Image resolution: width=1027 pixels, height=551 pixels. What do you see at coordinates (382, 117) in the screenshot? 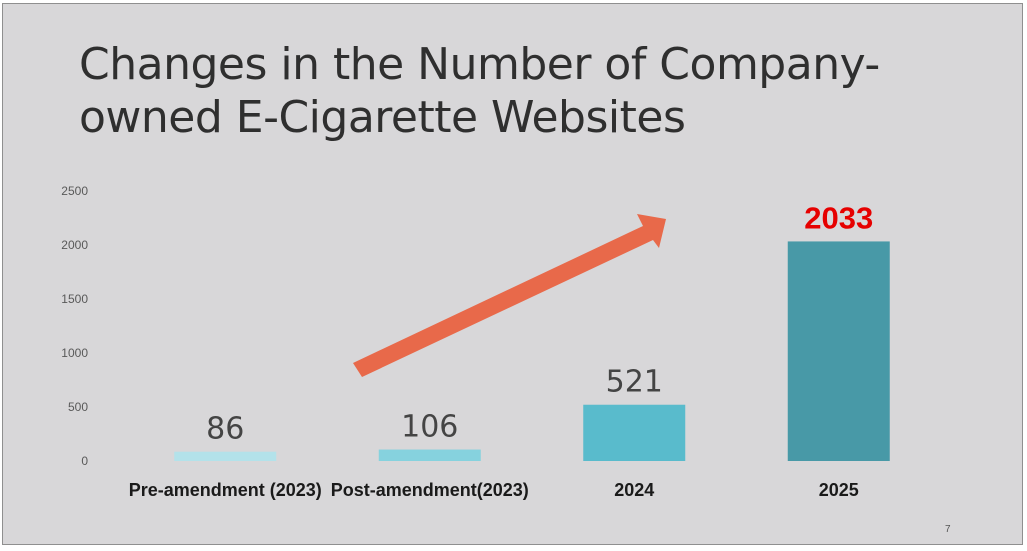
I see `slide-title-line-2: owned E-Cigarette Websites` at bounding box center [382, 117].